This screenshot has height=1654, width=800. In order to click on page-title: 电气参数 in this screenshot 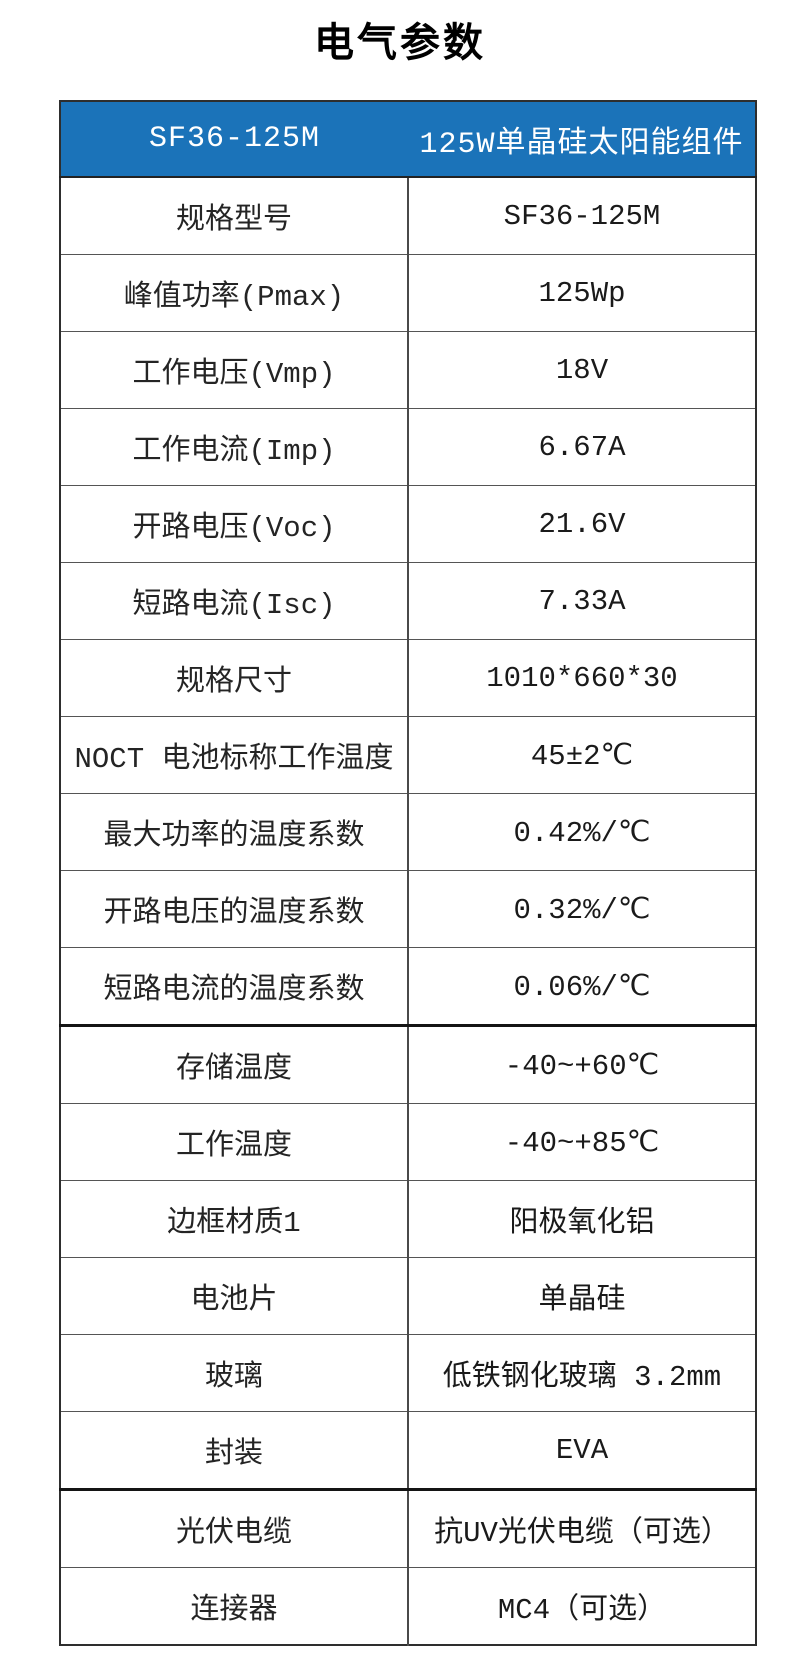, I will do `click(400, 43)`.